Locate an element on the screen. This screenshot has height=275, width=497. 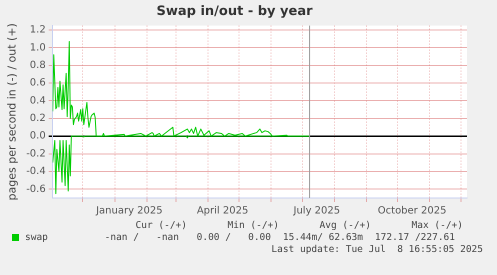
text: Last update: Tue Jul 8 16:55:05 2025 is located at coordinates (377, 249).